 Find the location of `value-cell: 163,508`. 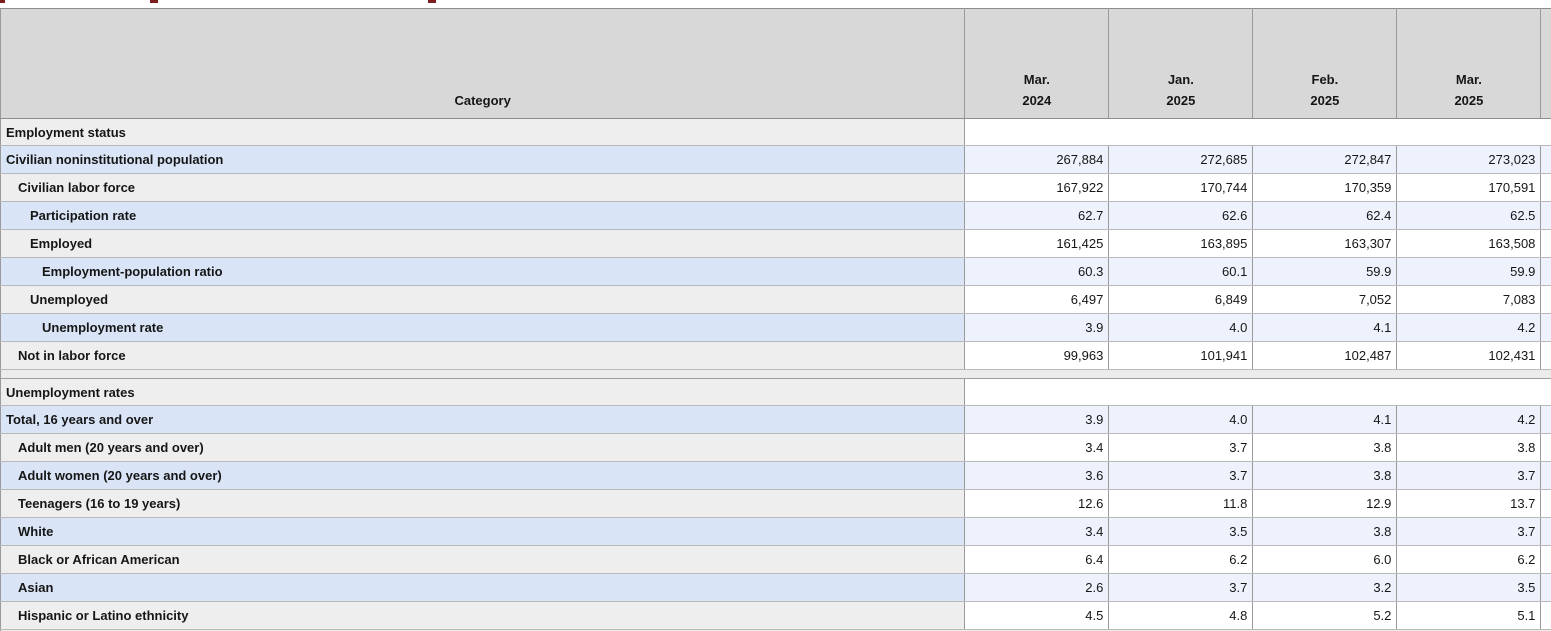

value-cell: 163,508 is located at coordinates (1469, 243).